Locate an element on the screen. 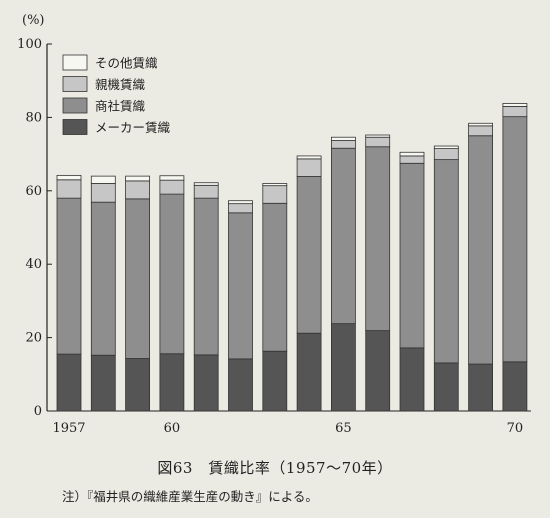 The width and height of the screenshot is (550, 518). y-tick-label: 60 is located at coordinates (33, 191).